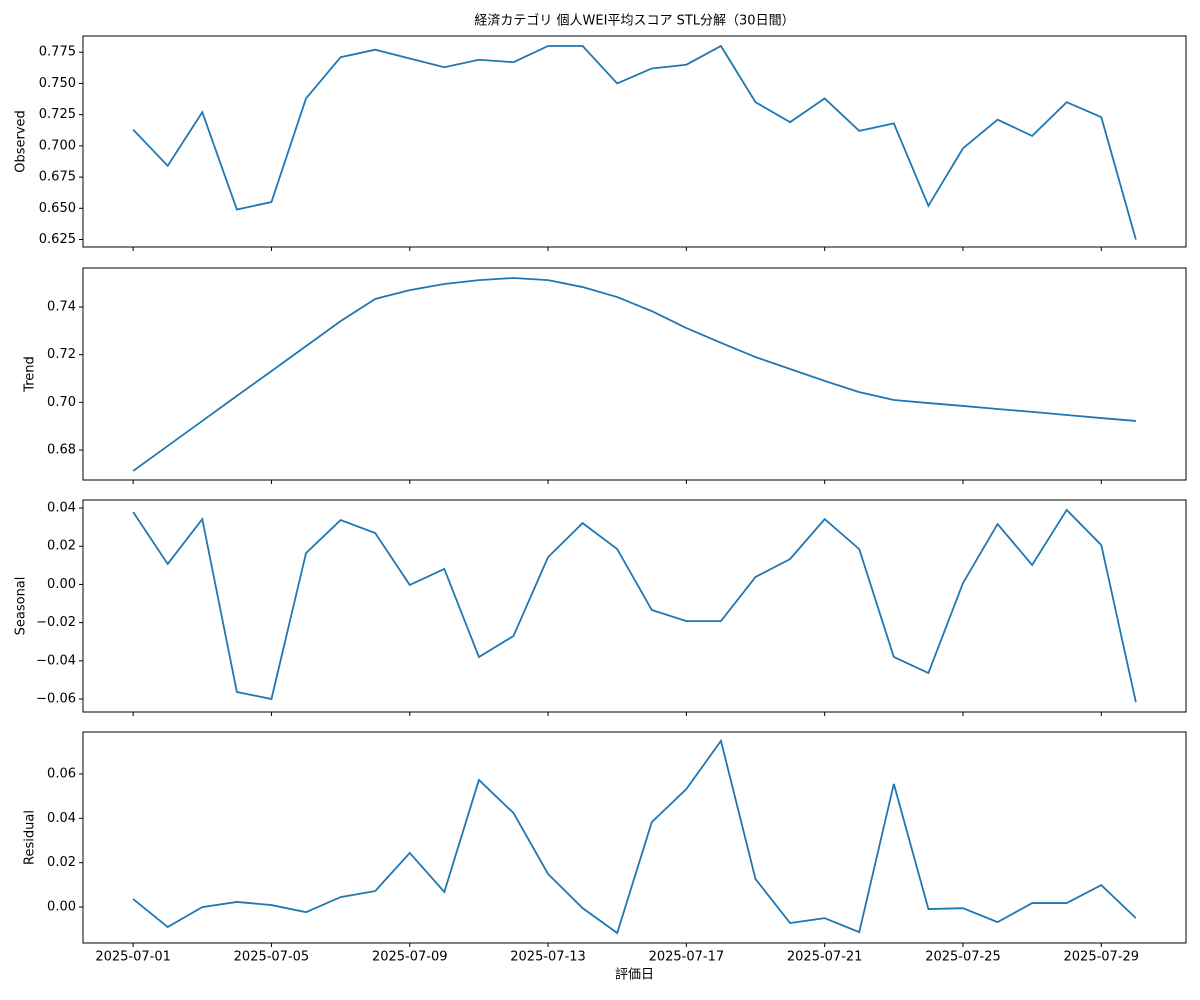  Describe the element at coordinates (57, 239) in the screenshot. I see `y-tick-label: 0.625` at that location.